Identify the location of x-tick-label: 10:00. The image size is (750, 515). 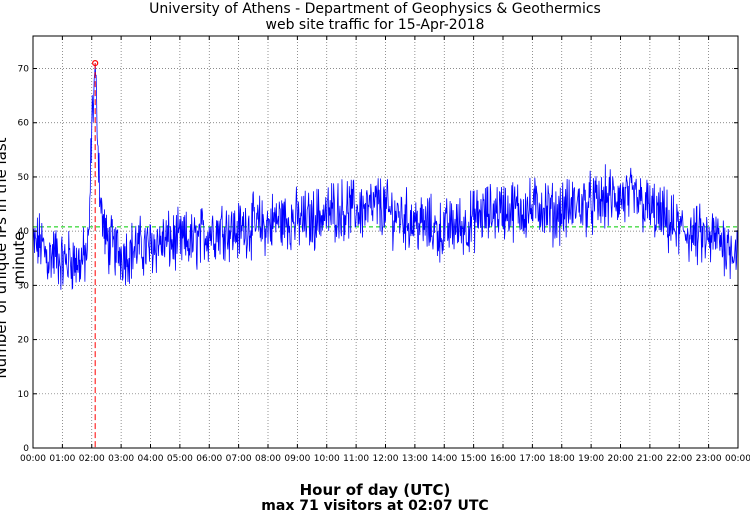
(327, 459).